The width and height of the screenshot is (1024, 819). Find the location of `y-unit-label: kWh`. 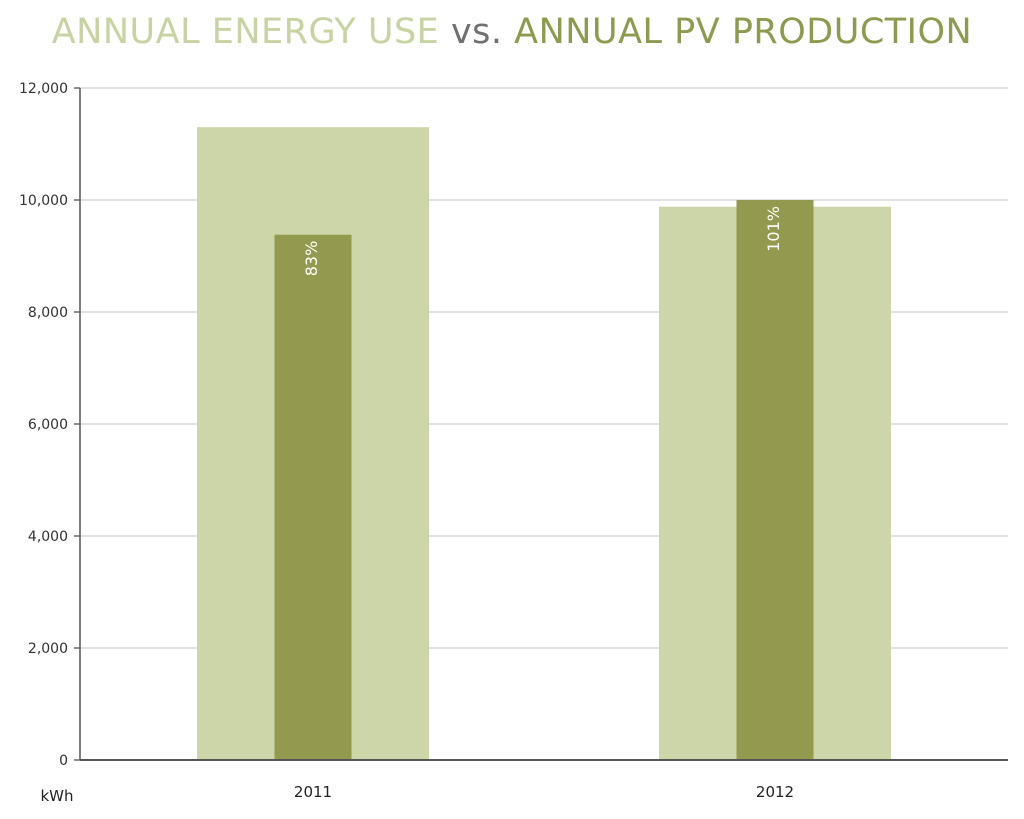

y-unit-label: kWh is located at coordinates (56, 796).